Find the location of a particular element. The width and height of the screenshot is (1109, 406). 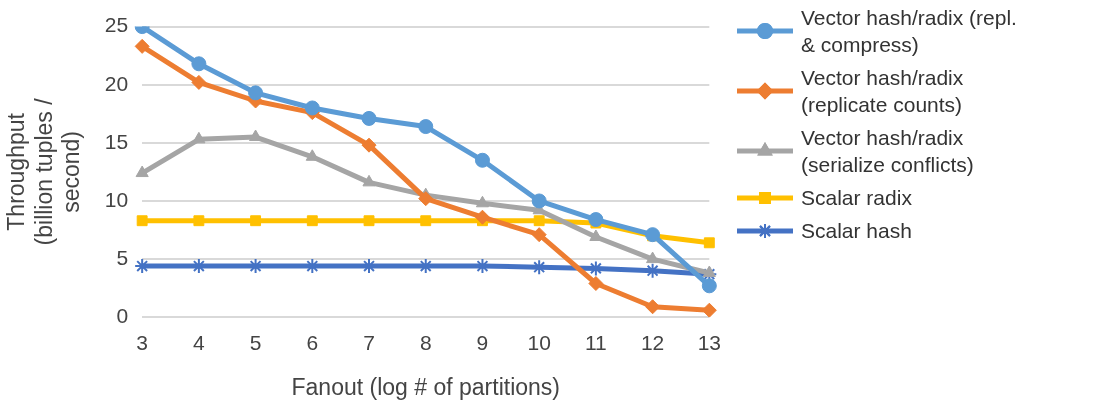

y-tick-label: 0 is located at coordinates (122, 315).